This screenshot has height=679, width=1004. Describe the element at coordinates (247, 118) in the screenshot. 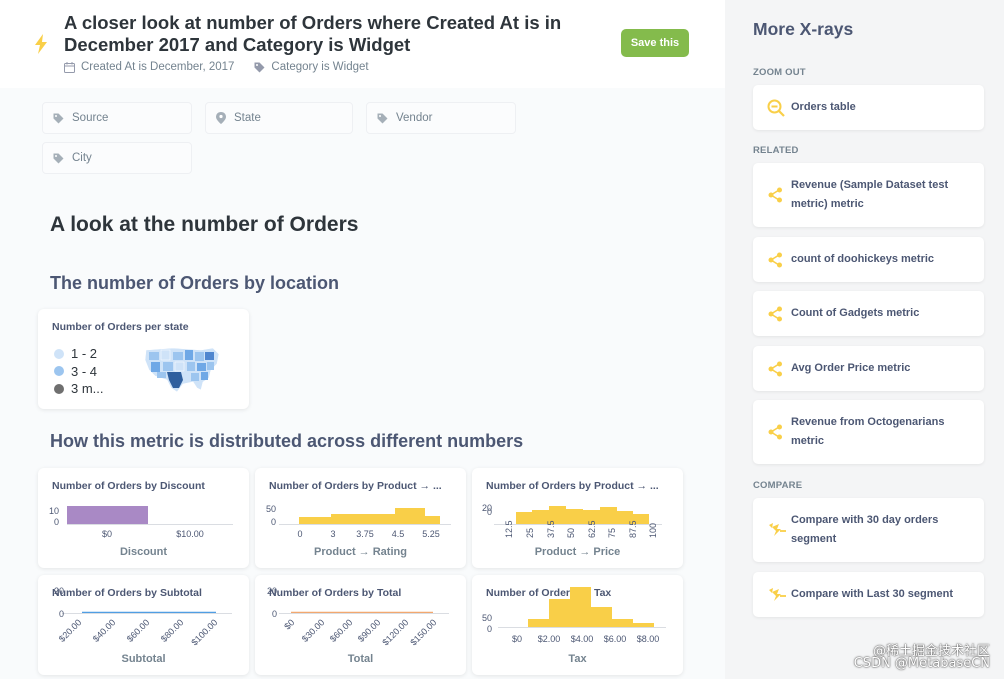

I see `filter-label: State` at that location.